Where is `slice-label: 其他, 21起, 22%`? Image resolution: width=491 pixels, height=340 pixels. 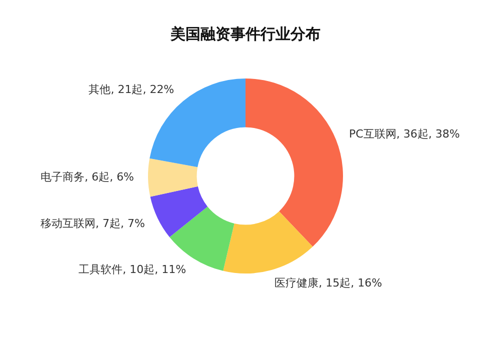 slice-label: 其他, 21起, 22% is located at coordinates (131, 89).